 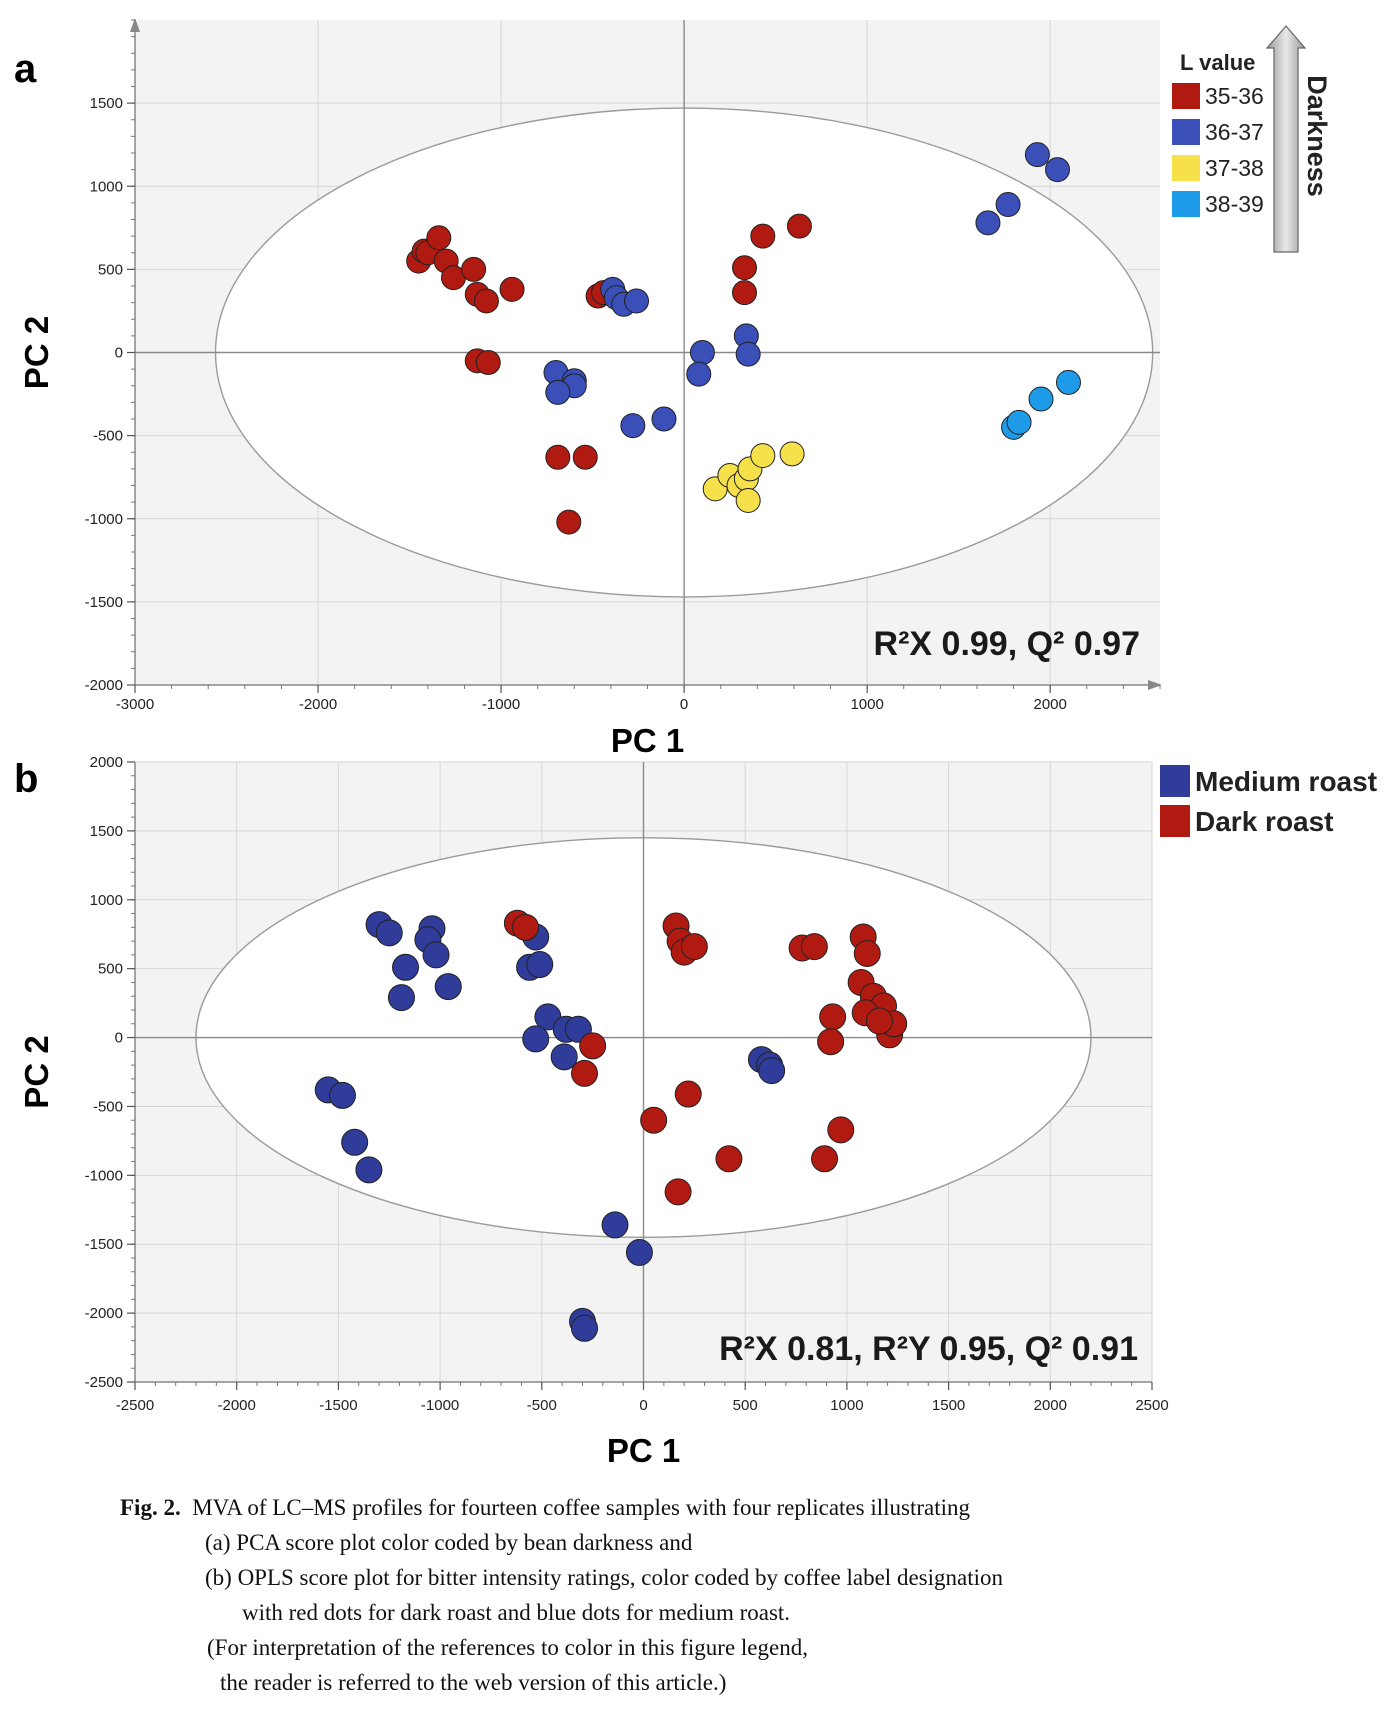 I want to click on x-tick-label: 2000, so click(x=1050, y=1405).